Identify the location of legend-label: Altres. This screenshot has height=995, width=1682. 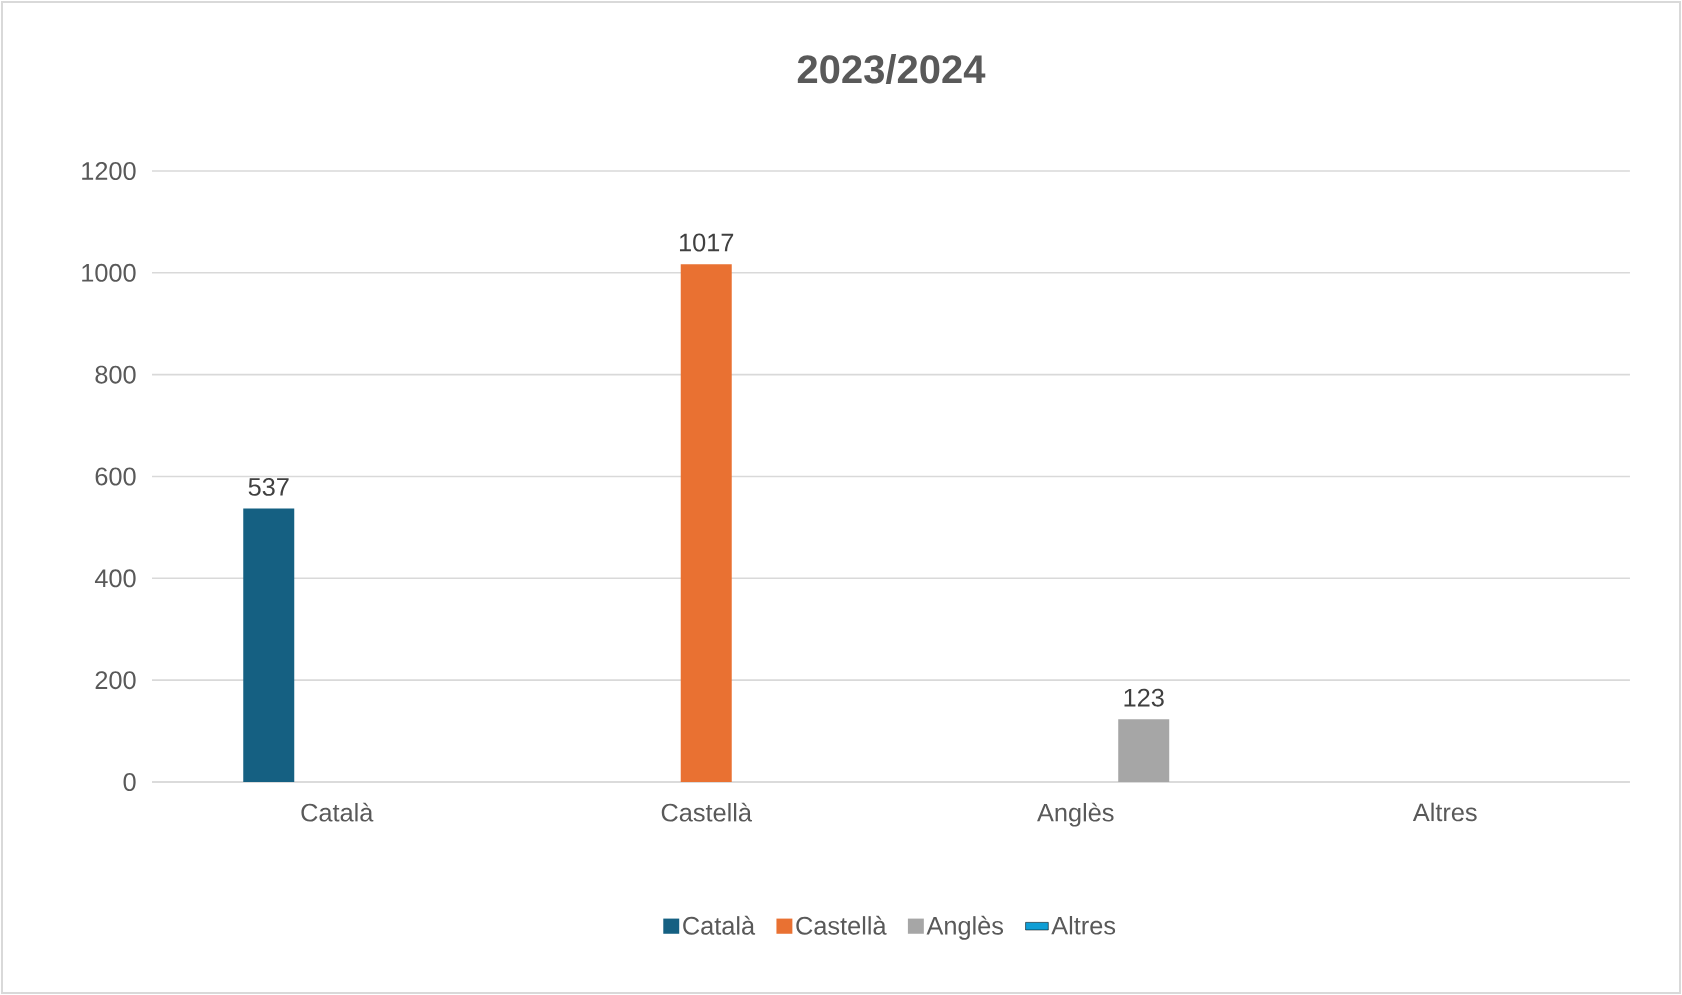
(1083, 925).